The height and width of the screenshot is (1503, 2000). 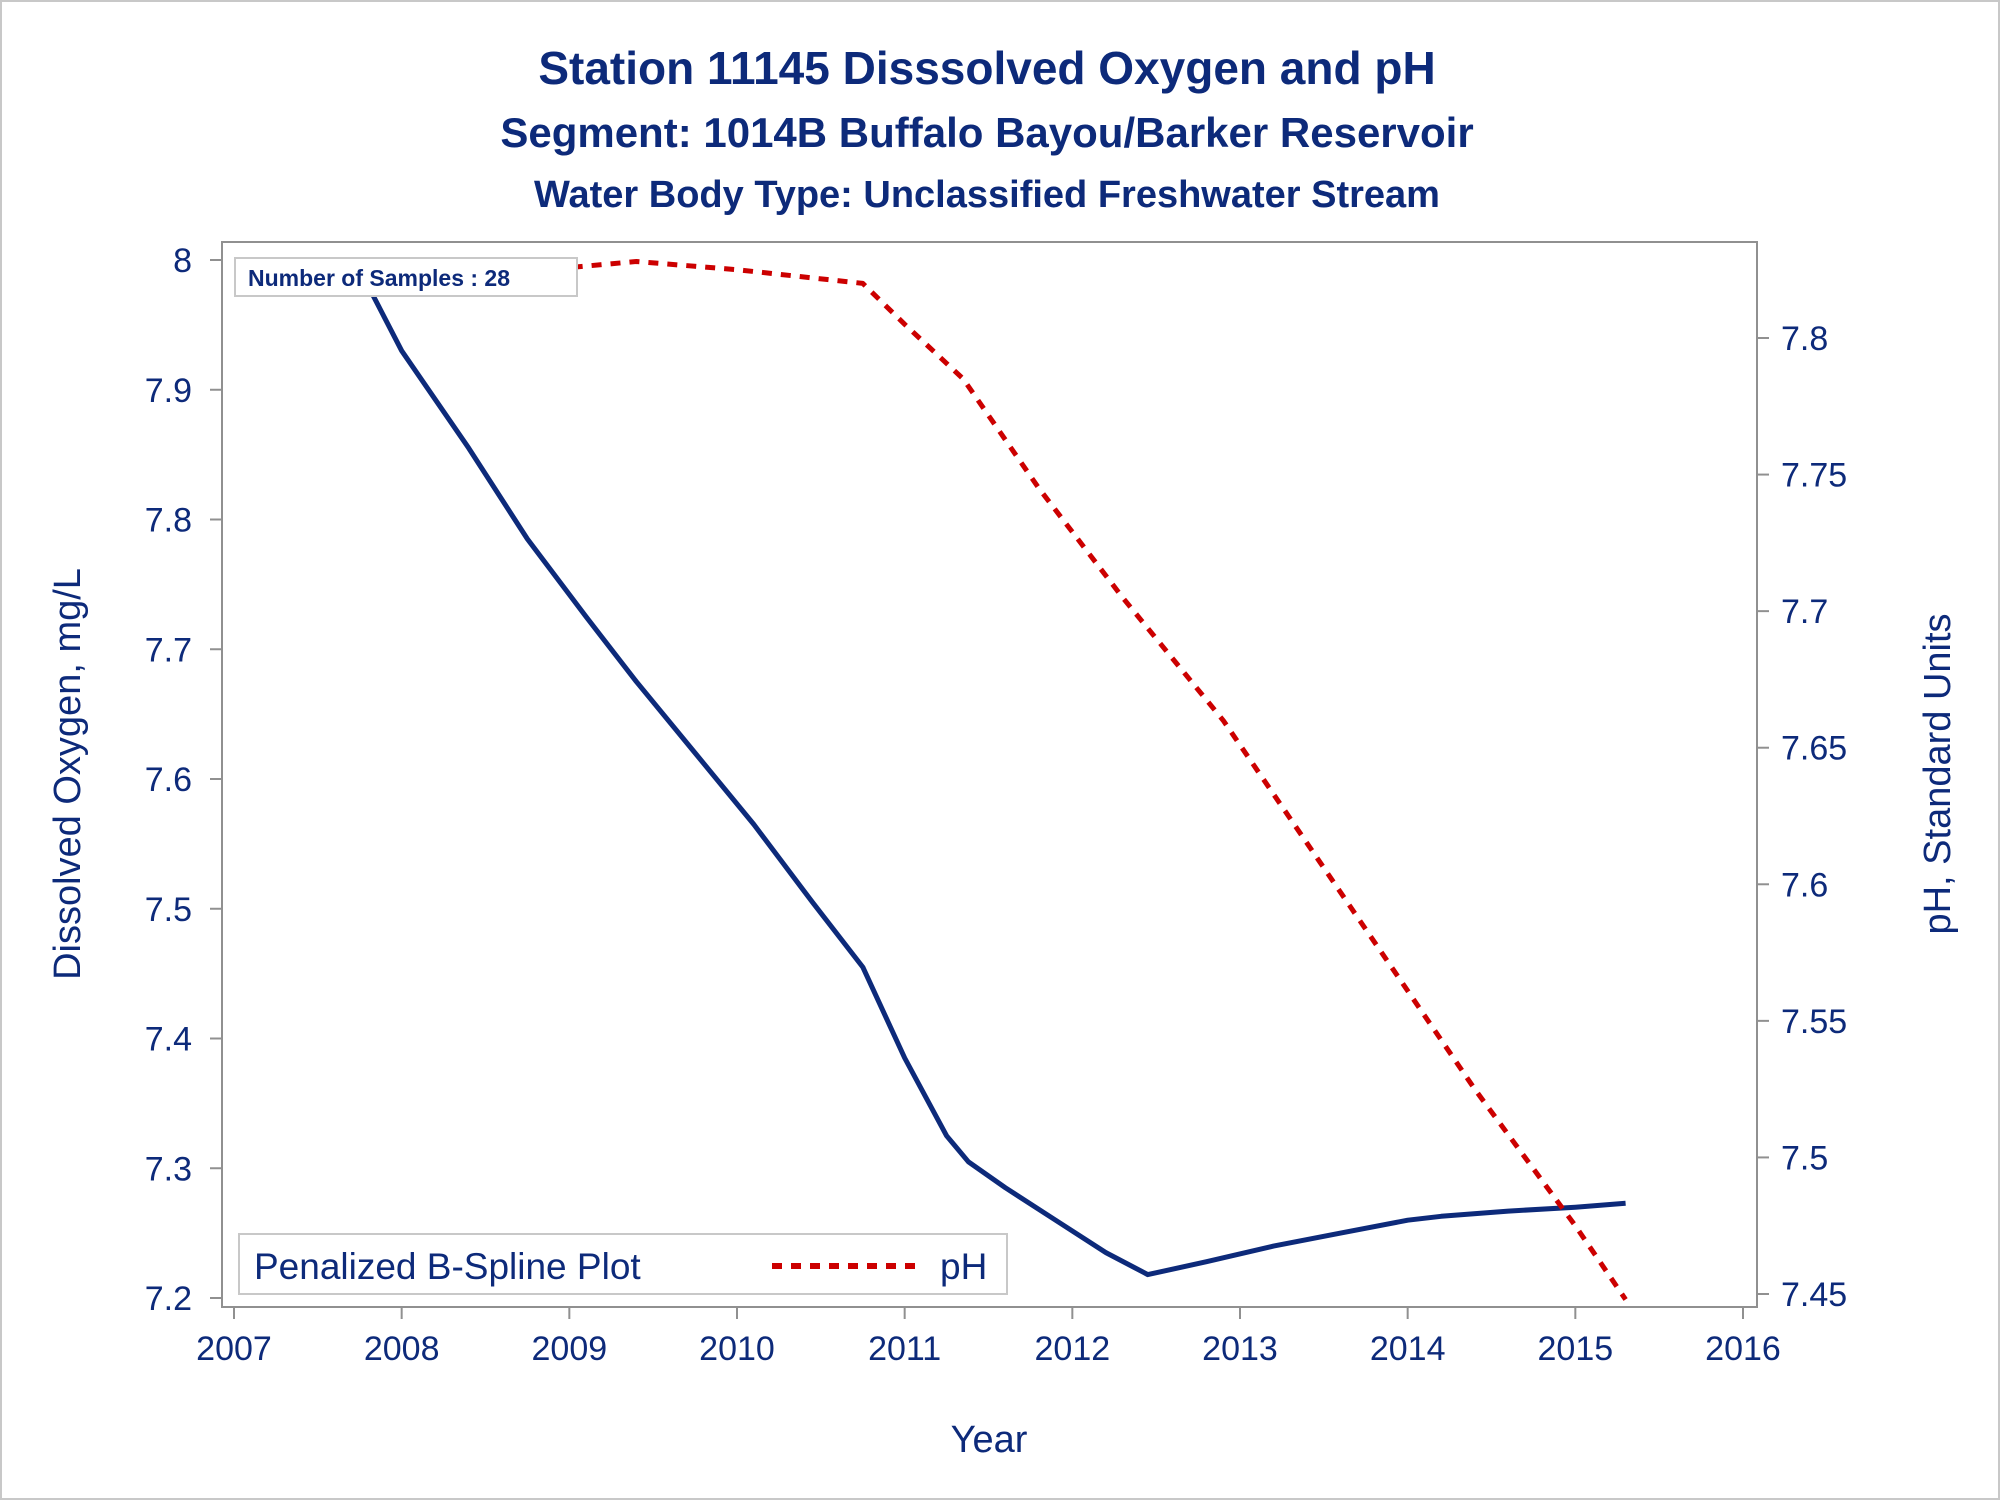 What do you see at coordinates (1802, 817) in the screenshot?
I see `y2-axis: 7.45 7.5 7.55 7.6 7.65 7.7 7.75 7.8` at bounding box center [1802, 817].